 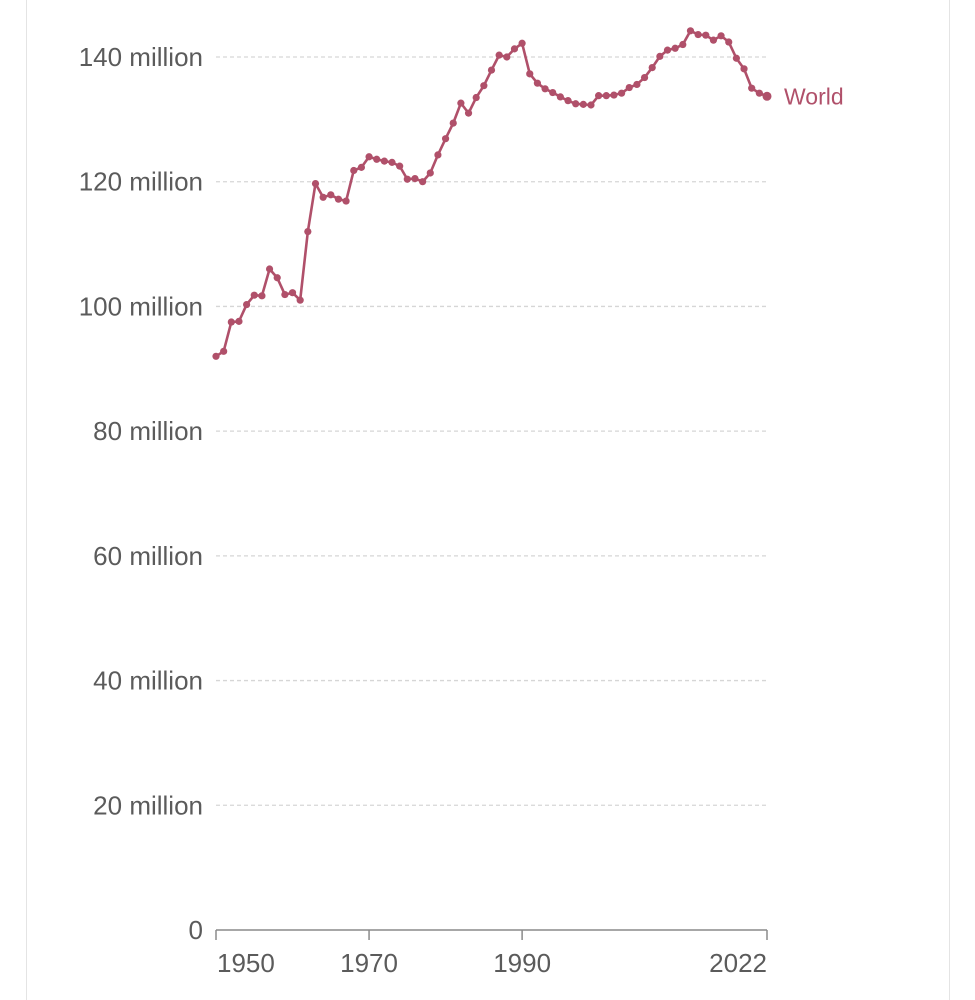 I want to click on y-tick-label: 40 million, so click(x=148, y=681).